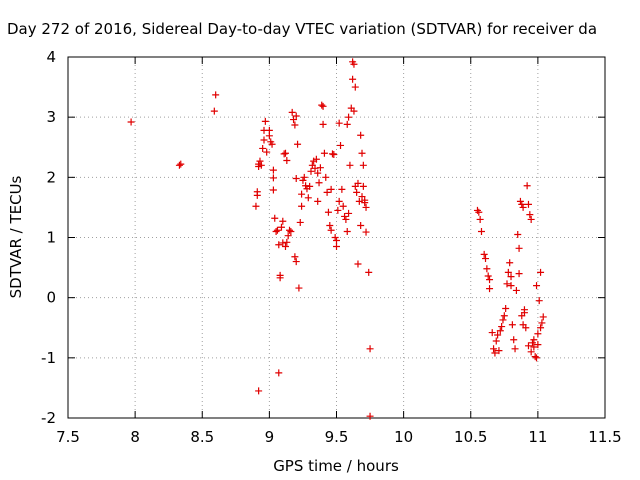  I want to click on x-axis-label: GPS time / hours, so click(336, 466).